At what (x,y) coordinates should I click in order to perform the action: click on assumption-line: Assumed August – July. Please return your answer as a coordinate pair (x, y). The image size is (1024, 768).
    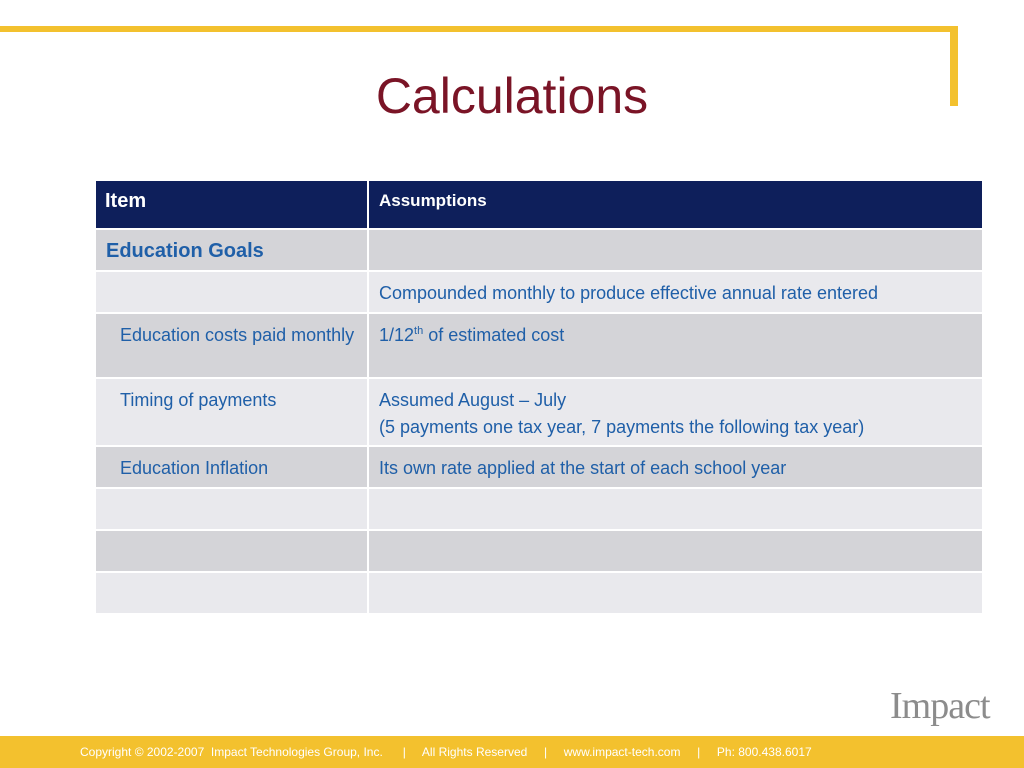
    Looking at the image, I should click on (473, 400).